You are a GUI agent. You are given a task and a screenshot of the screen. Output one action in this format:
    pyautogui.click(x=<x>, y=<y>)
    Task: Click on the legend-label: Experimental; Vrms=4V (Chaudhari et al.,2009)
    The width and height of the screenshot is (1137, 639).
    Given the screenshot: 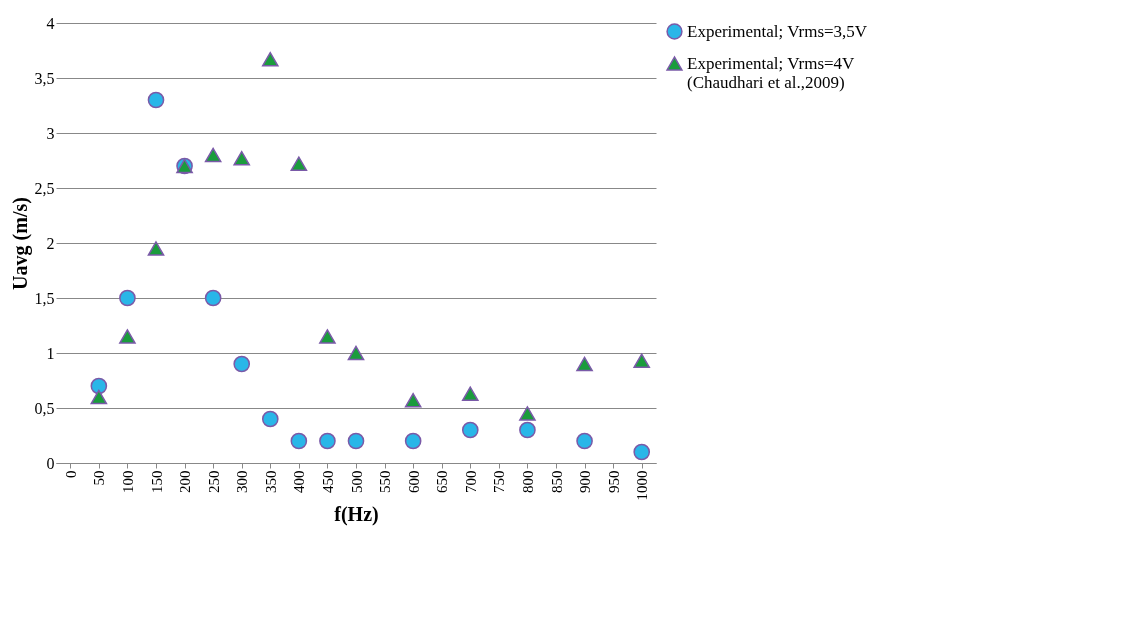 What is the action you would take?
    pyautogui.click(x=771, y=72)
    